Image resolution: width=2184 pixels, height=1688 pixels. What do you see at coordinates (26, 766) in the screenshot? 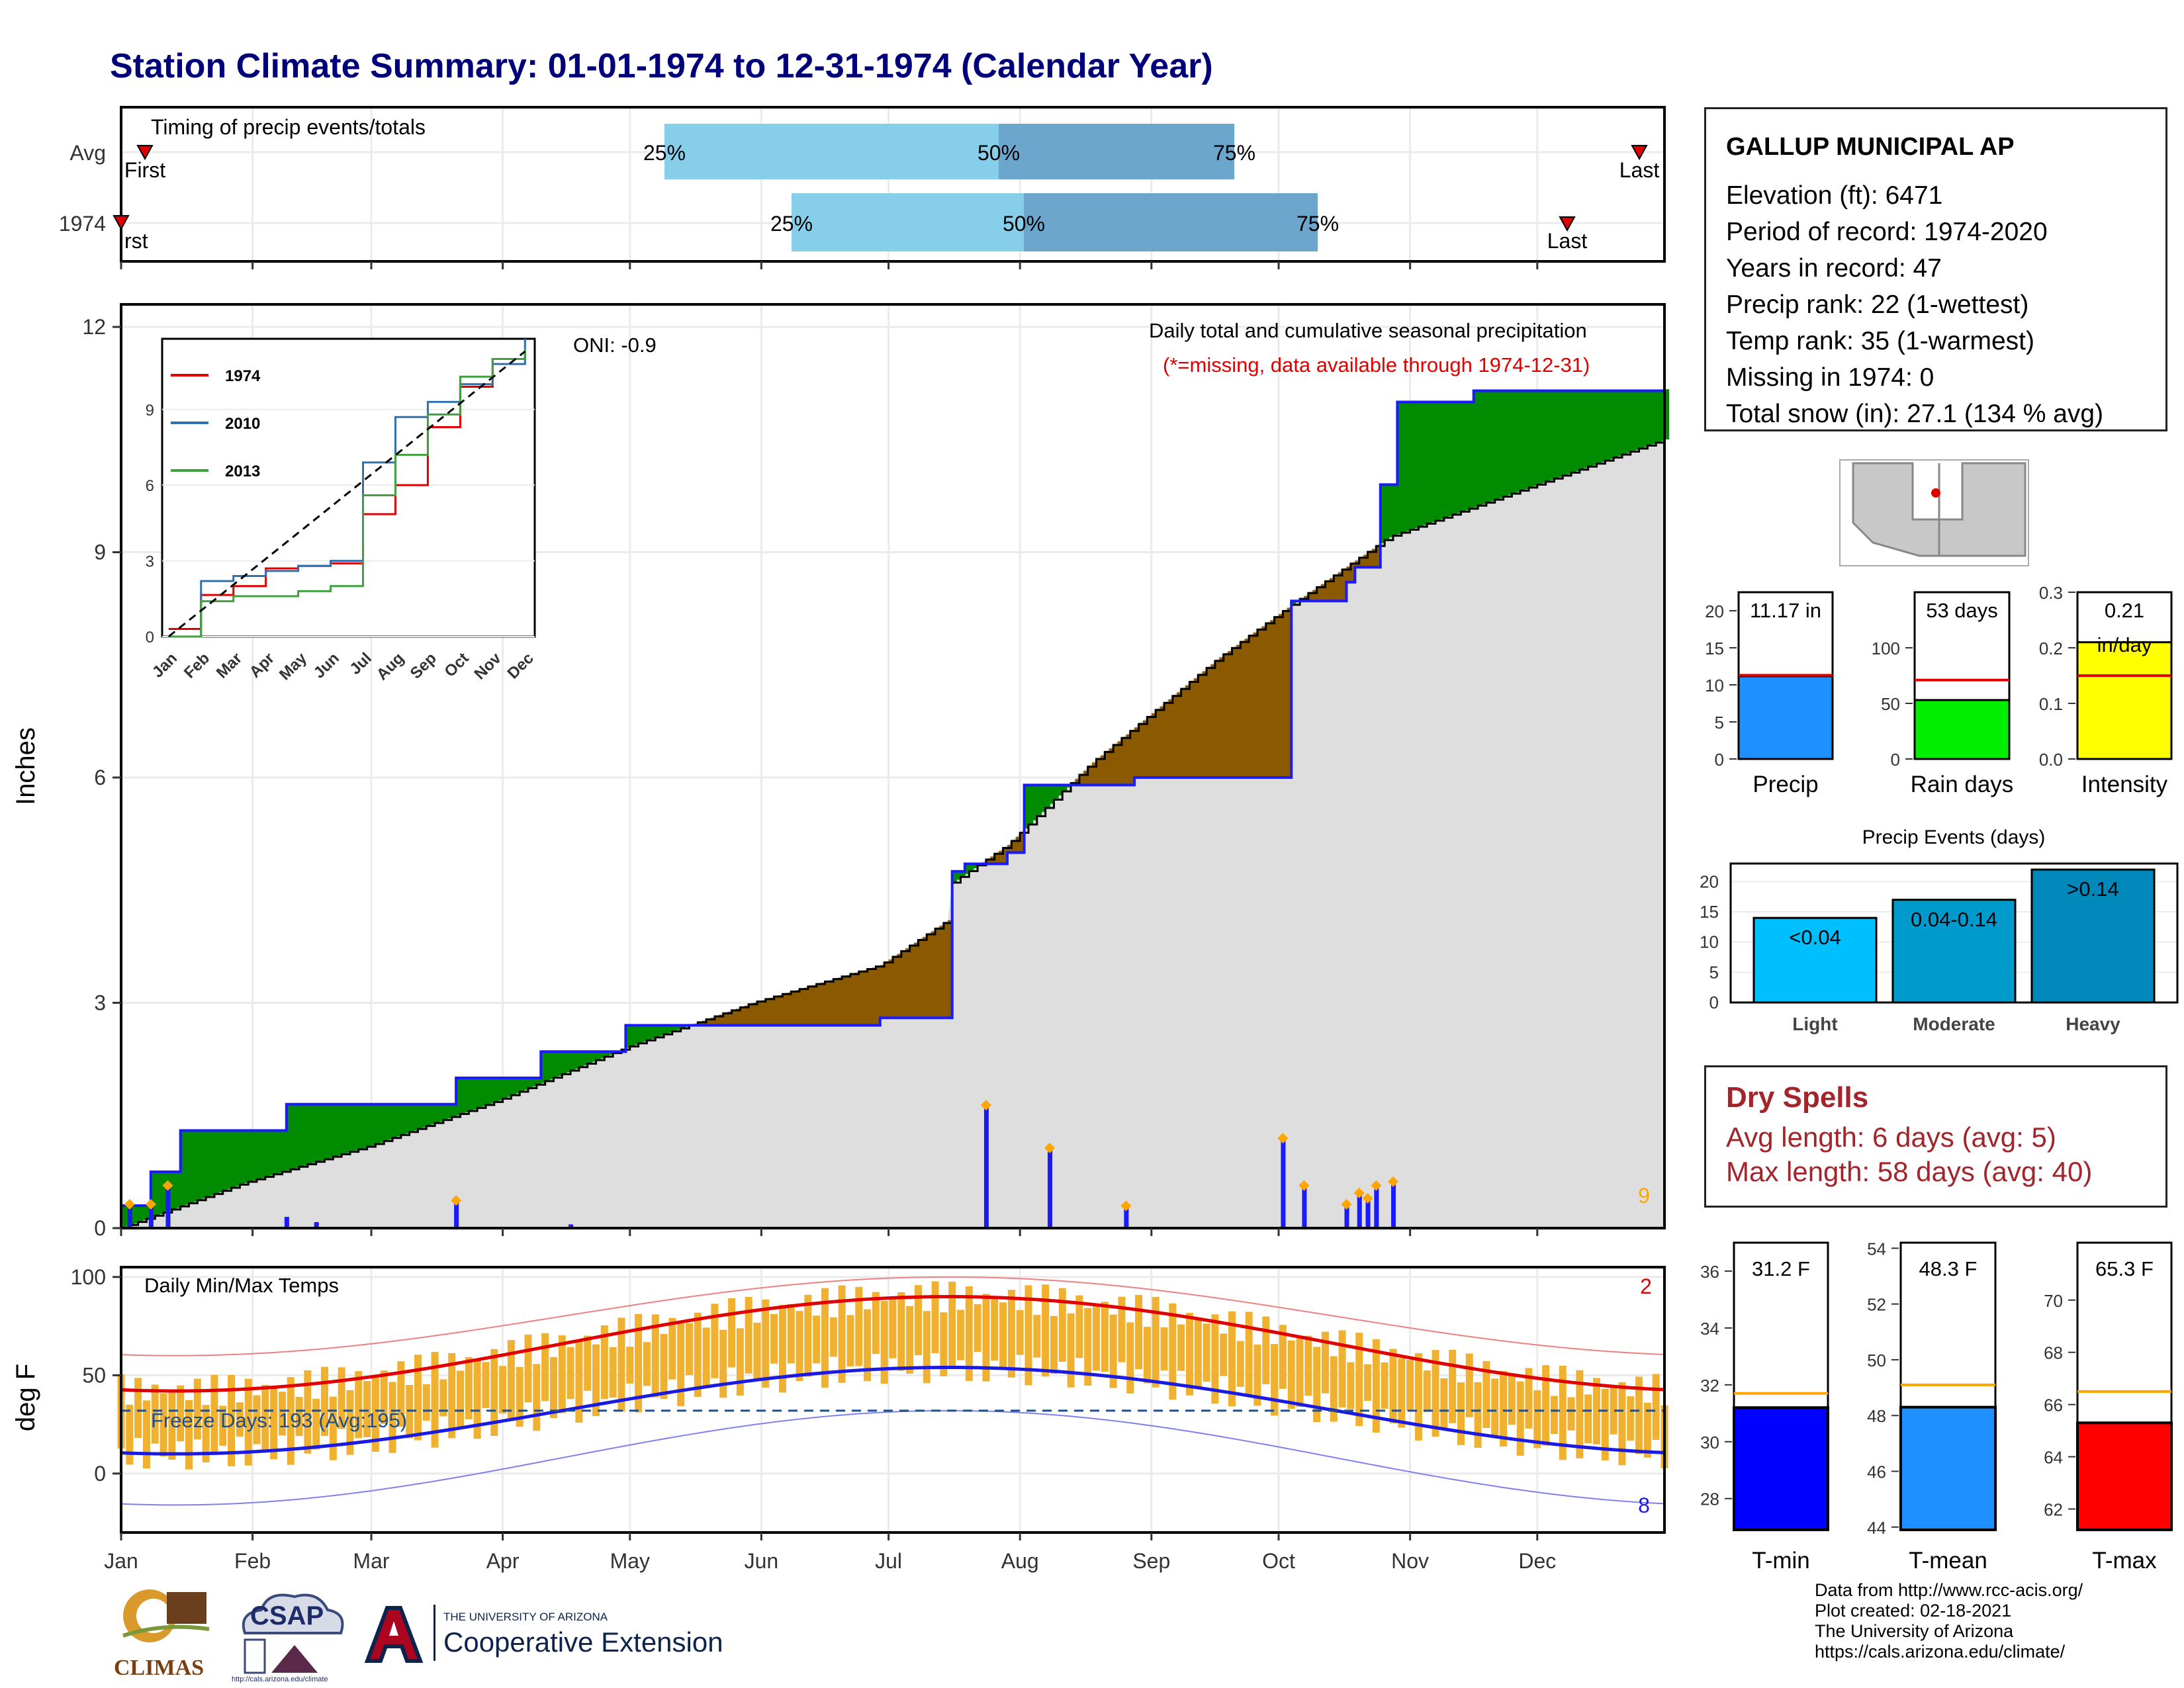
I see `precip-ylabel: Inches` at bounding box center [26, 766].